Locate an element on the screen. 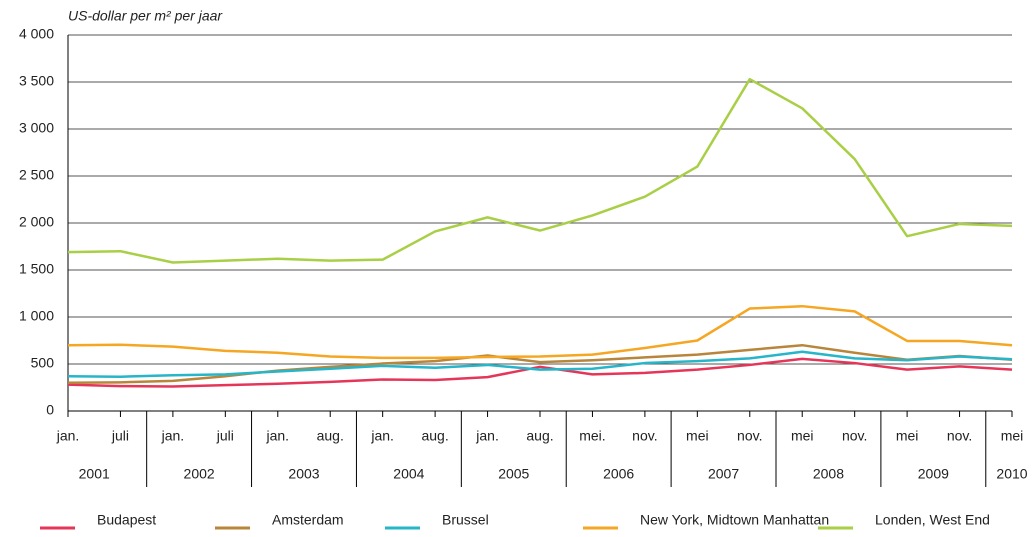 The width and height of the screenshot is (1036, 537). x-group-label: 2008 is located at coordinates (828, 474).